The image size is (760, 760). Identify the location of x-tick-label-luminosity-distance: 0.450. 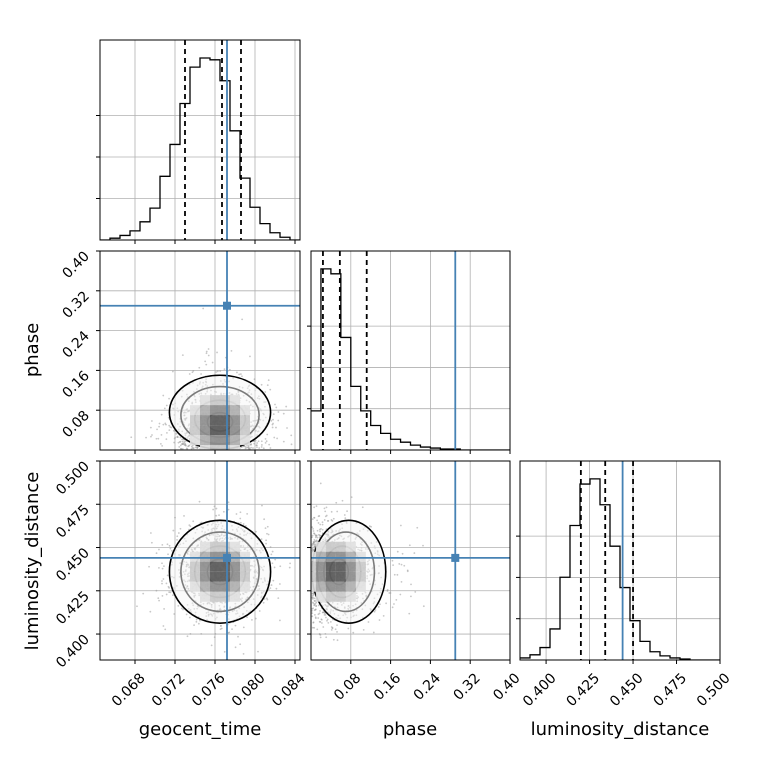
(627, 690).